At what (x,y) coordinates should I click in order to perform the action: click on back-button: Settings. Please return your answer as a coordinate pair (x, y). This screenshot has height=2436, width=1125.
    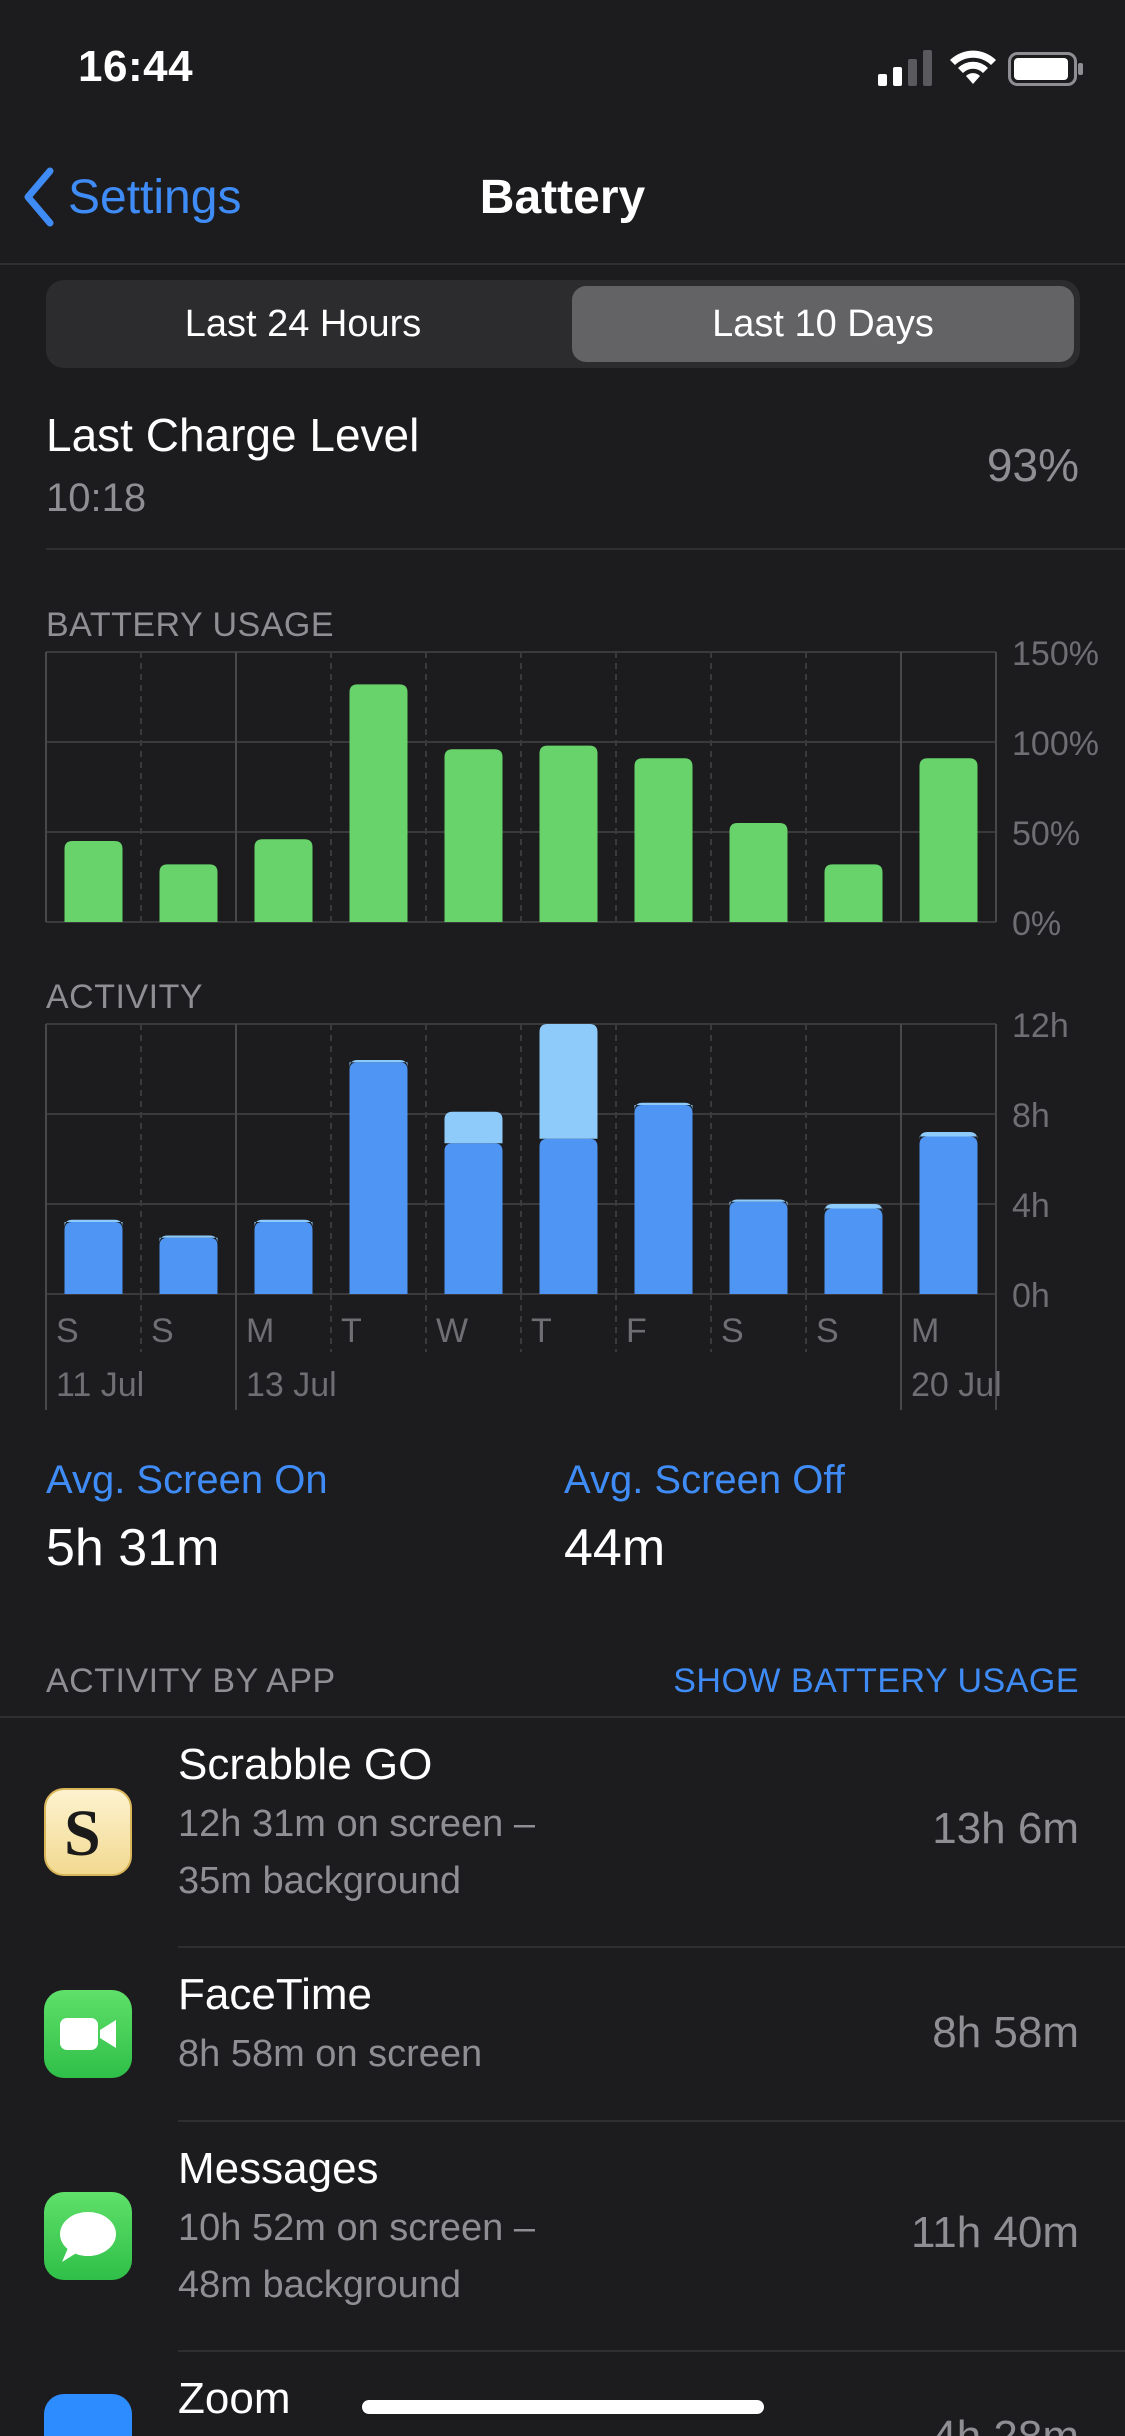
    Looking at the image, I should click on (131, 197).